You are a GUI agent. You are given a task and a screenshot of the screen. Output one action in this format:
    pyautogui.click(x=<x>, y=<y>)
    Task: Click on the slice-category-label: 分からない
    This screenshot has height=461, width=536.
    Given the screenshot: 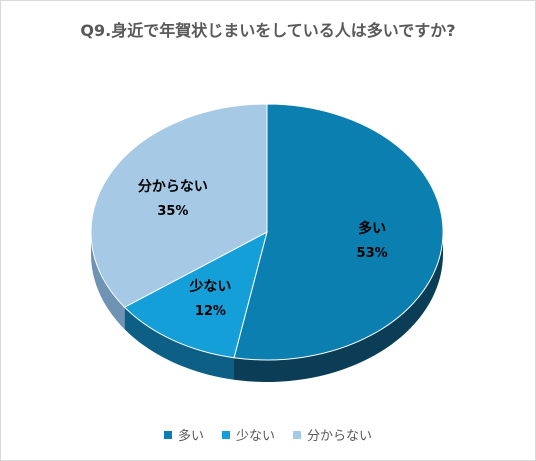 What is the action you would take?
    pyautogui.click(x=173, y=187)
    